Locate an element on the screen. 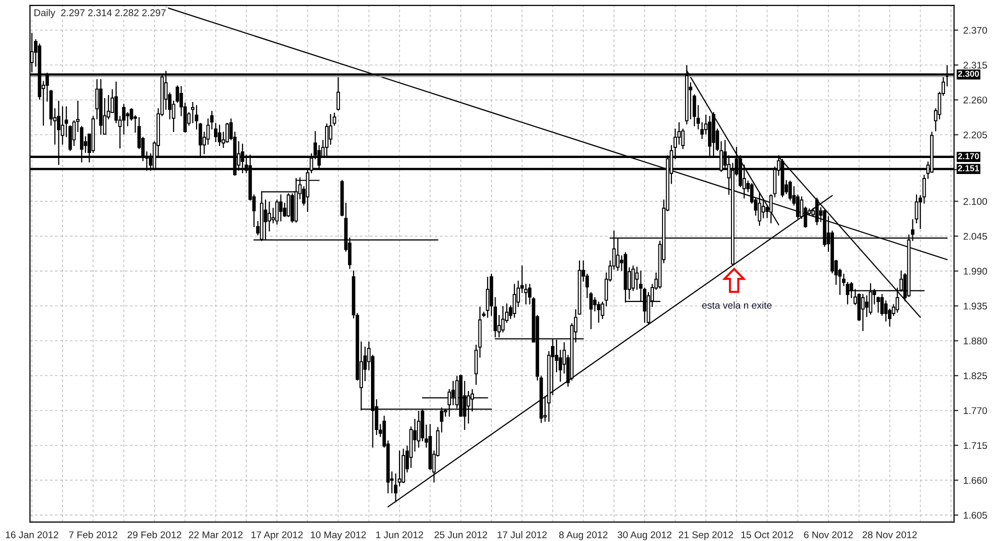 This screenshot has width=999, height=541. x-tick-label: 10 May 2012 is located at coordinates (338, 535).